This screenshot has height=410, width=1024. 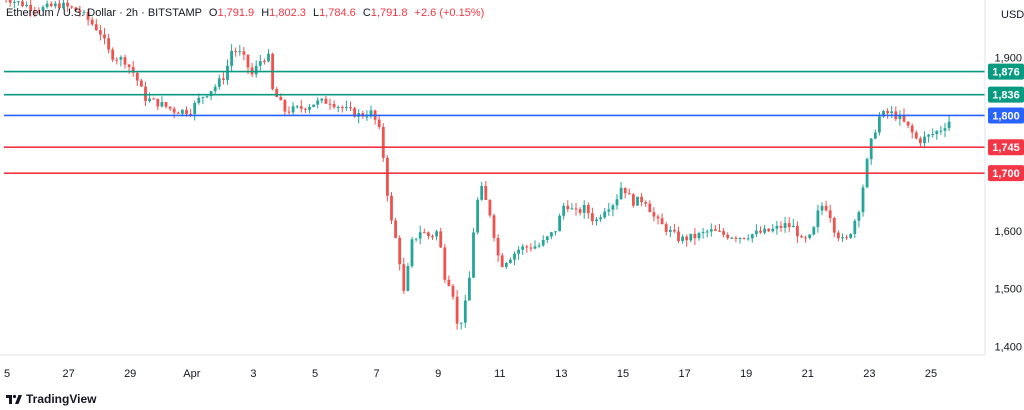 What do you see at coordinates (316, 13) in the screenshot?
I see `low-label: L` at bounding box center [316, 13].